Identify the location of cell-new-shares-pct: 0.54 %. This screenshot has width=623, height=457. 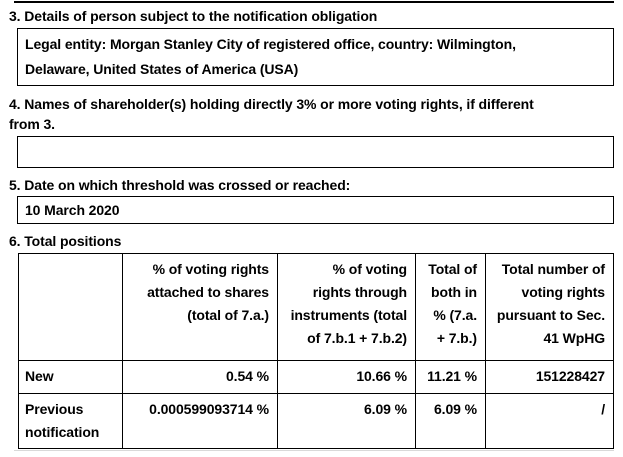
(200, 377).